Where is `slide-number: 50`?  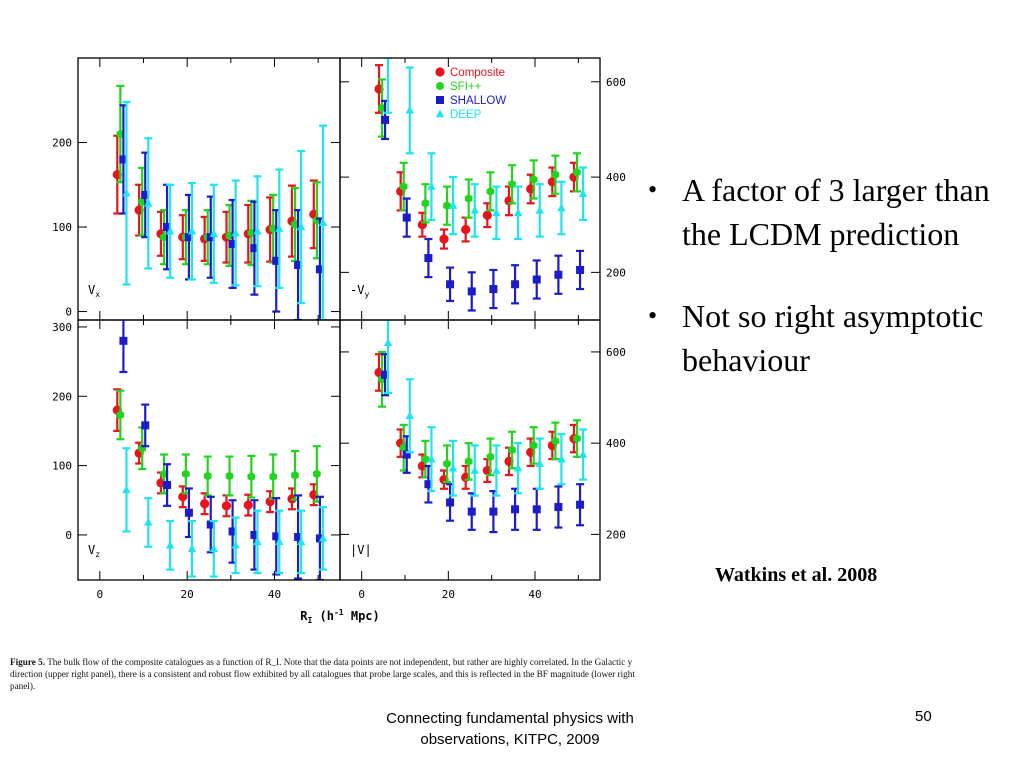
slide-number: 50 is located at coordinates (923, 716).